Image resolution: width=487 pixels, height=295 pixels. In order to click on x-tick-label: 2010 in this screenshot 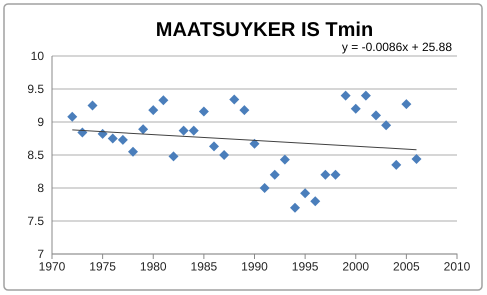, I will do `click(457, 267)`.